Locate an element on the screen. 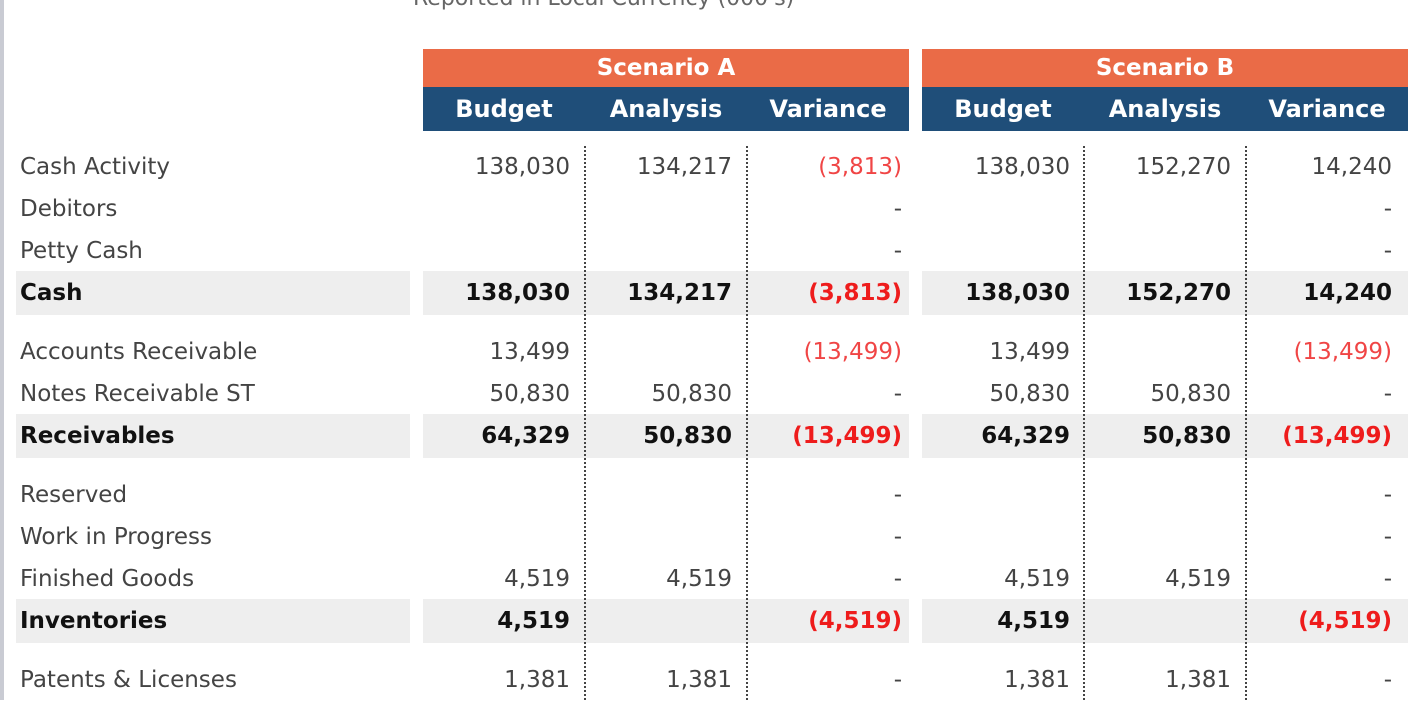  row-label: Finished Goods is located at coordinates (107, 579).